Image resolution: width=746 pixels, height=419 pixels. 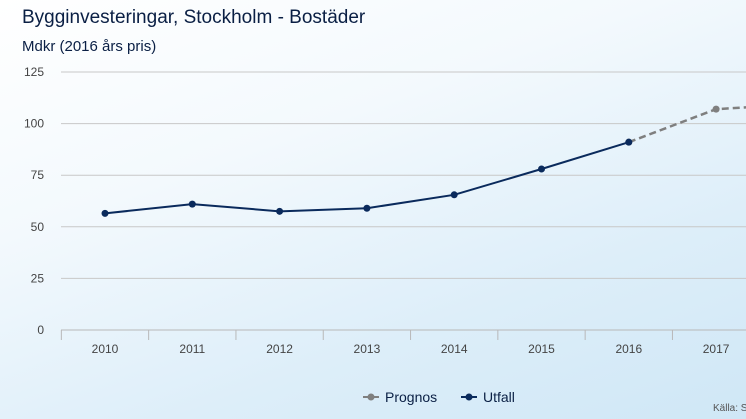 I want to click on y-axis: 0 25 50 75 100 125, so click(x=34, y=201).